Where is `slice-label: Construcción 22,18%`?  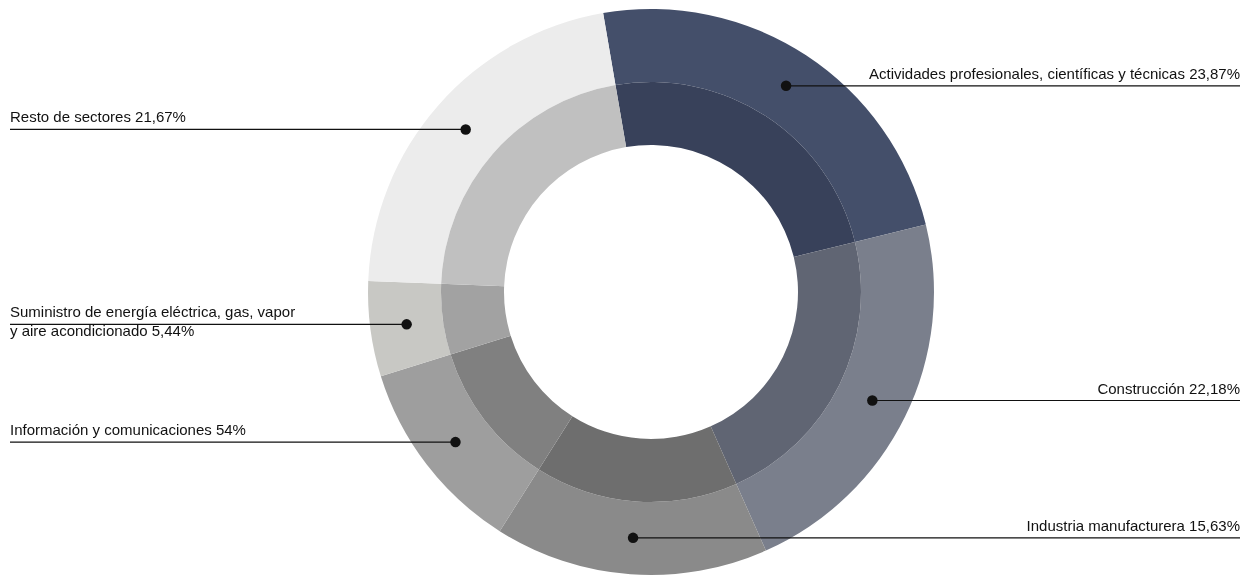
slice-label: Construcción 22,18% is located at coordinates (1168, 388).